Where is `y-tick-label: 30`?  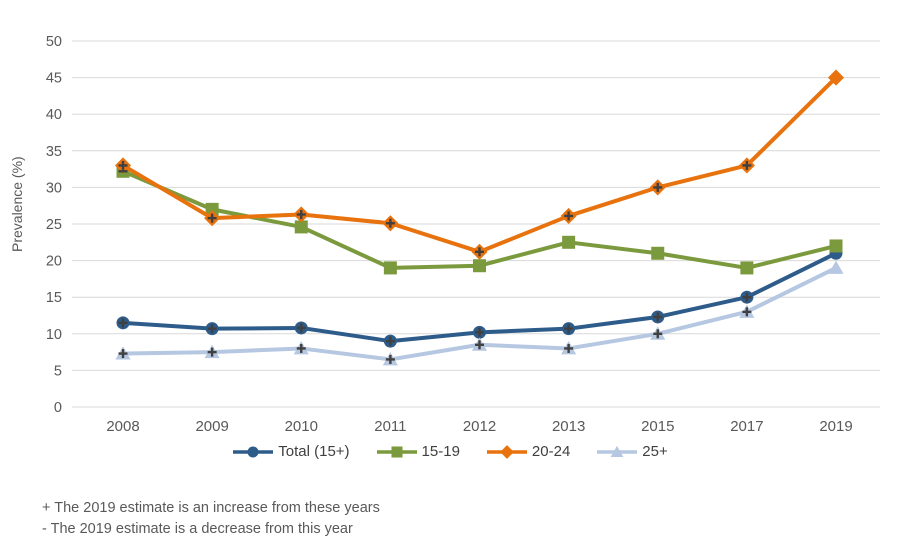
y-tick-label: 30 is located at coordinates (54, 188).